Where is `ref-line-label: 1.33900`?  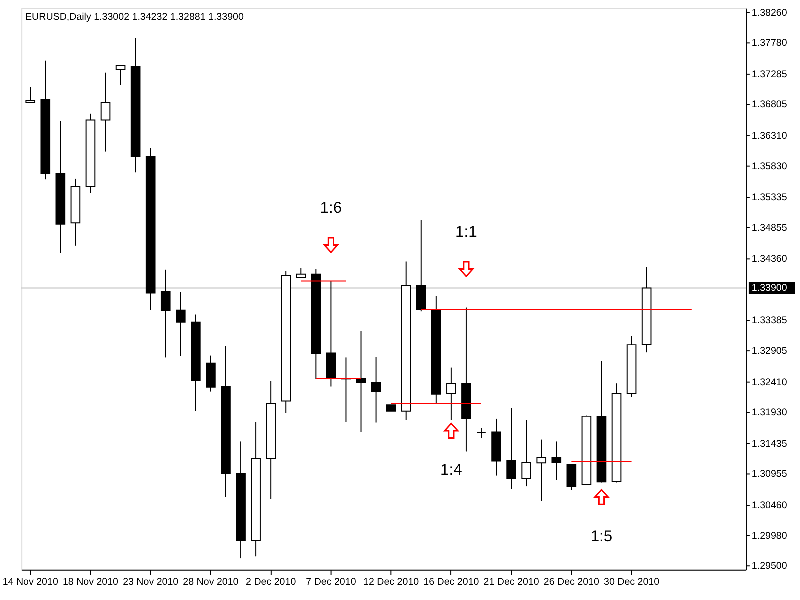
ref-line-label: 1.33900 is located at coordinates (770, 288).